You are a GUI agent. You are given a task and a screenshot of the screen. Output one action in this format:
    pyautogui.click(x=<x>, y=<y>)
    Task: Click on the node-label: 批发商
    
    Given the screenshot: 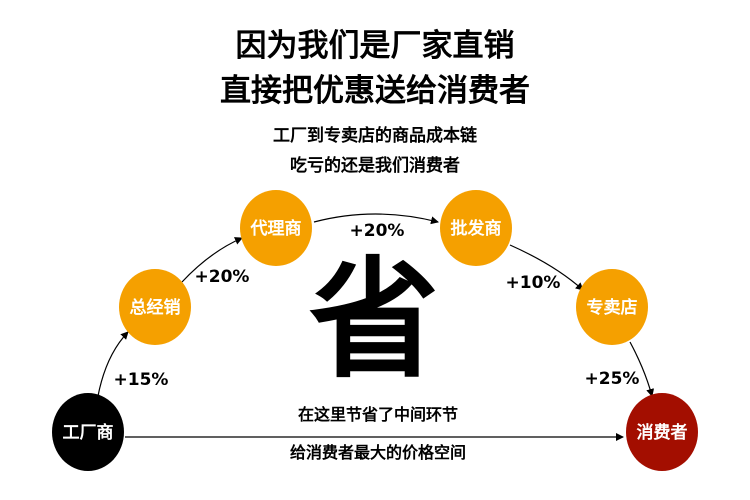 What is the action you would take?
    pyautogui.click(x=476, y=228)
    